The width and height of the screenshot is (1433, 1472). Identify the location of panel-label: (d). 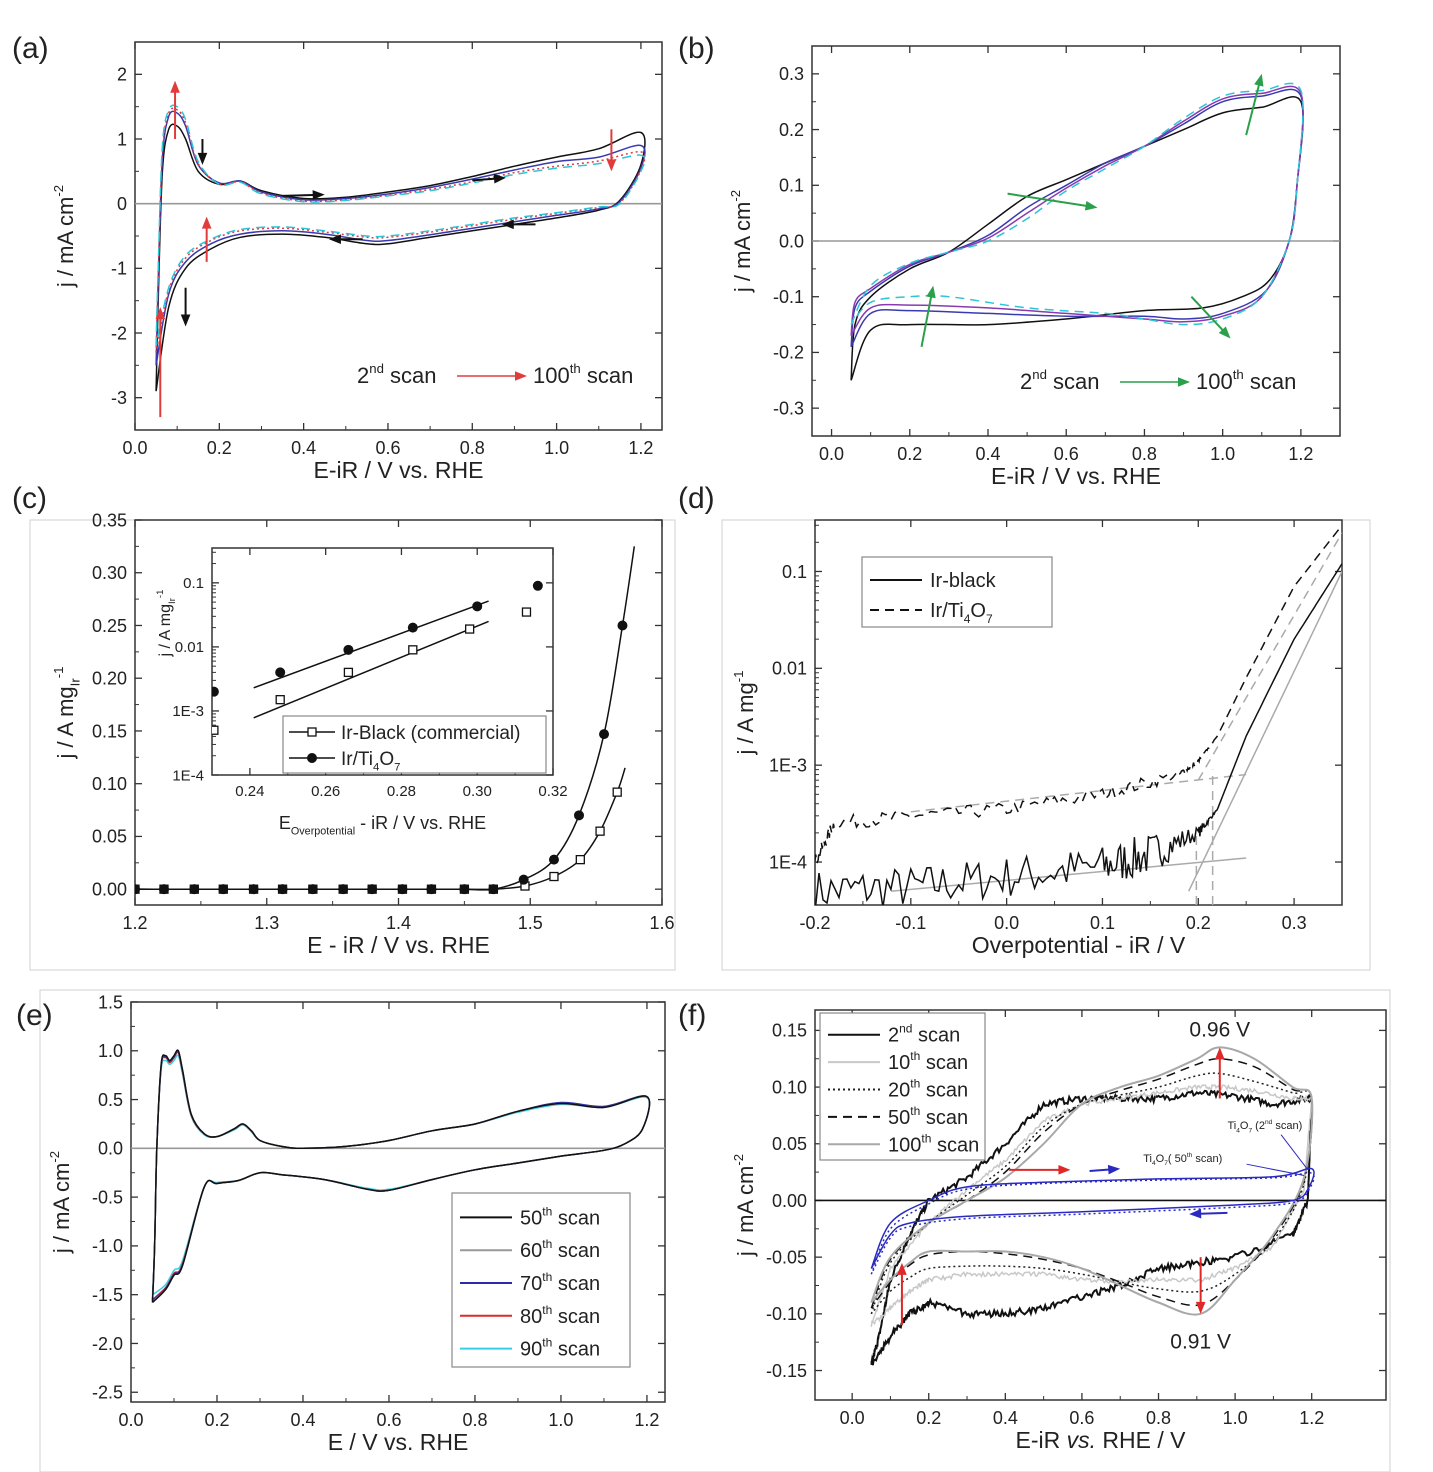
(696, 498).